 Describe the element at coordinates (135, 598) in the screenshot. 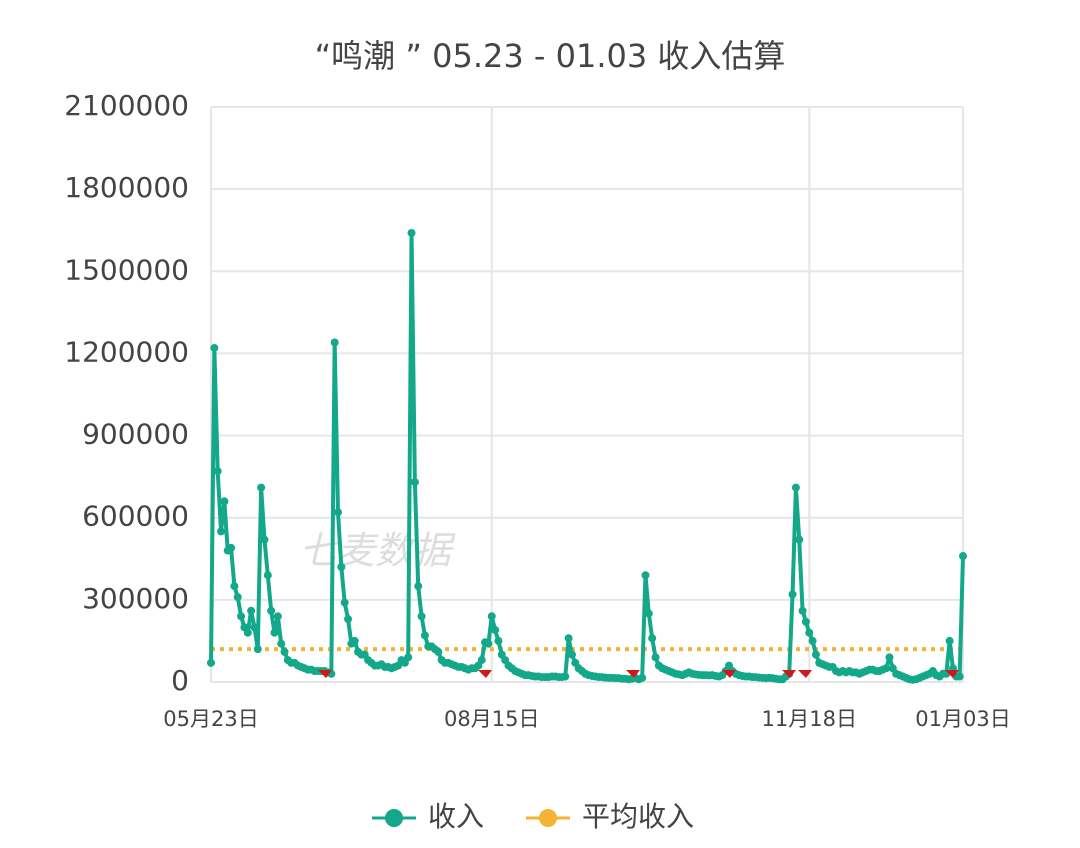

I see `y-tick-label: 300000` at that location.